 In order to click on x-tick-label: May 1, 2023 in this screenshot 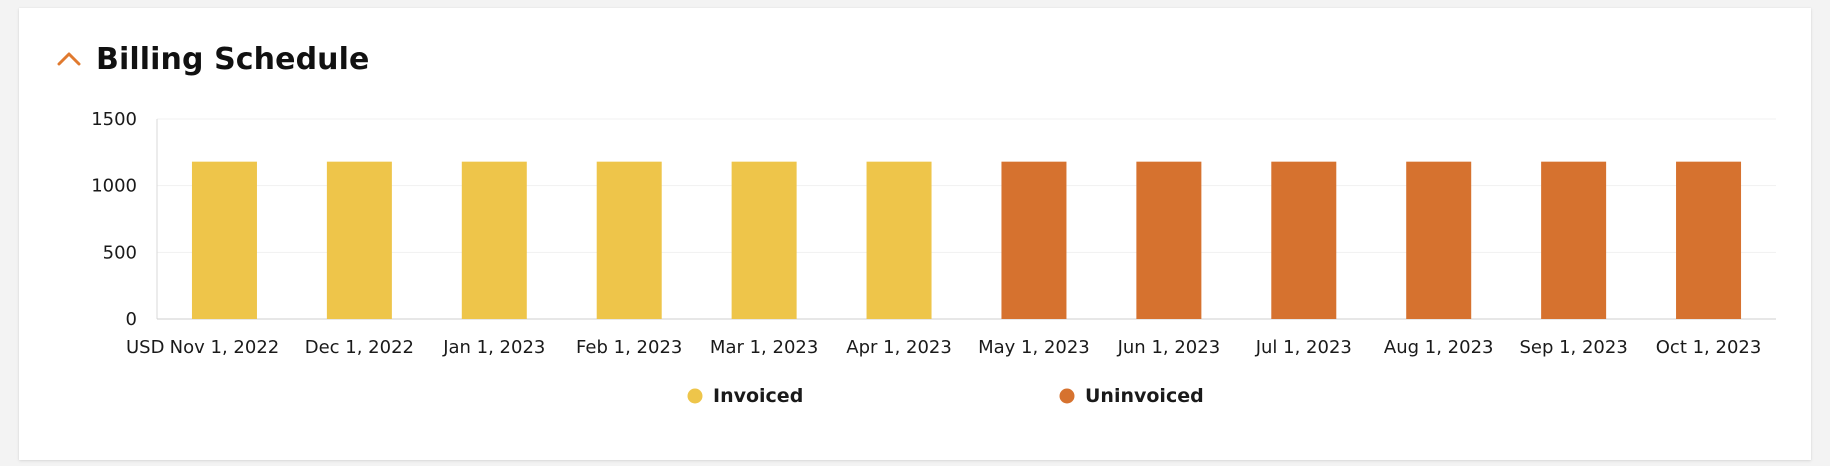, I will do `click(1034, 347)`.